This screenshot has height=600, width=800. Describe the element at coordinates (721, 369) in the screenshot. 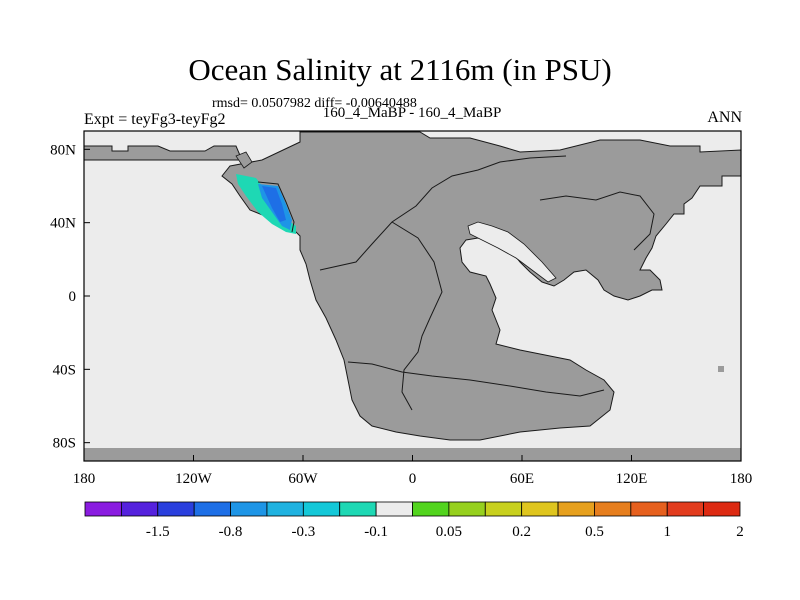

I see `land-island-south-pacific` at that location.